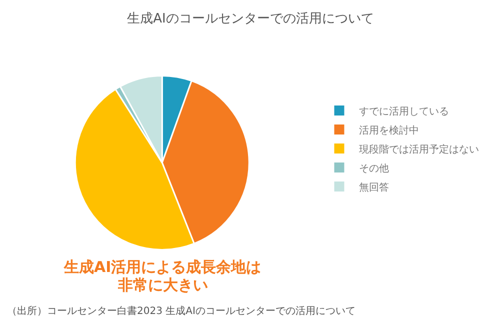 Image resolution: width=501 pixels, height=333 pixels. What do you see at coordinates (374, 168) in the screenshot?
I see `legend-label: その他` at bounding box center [374, 168].